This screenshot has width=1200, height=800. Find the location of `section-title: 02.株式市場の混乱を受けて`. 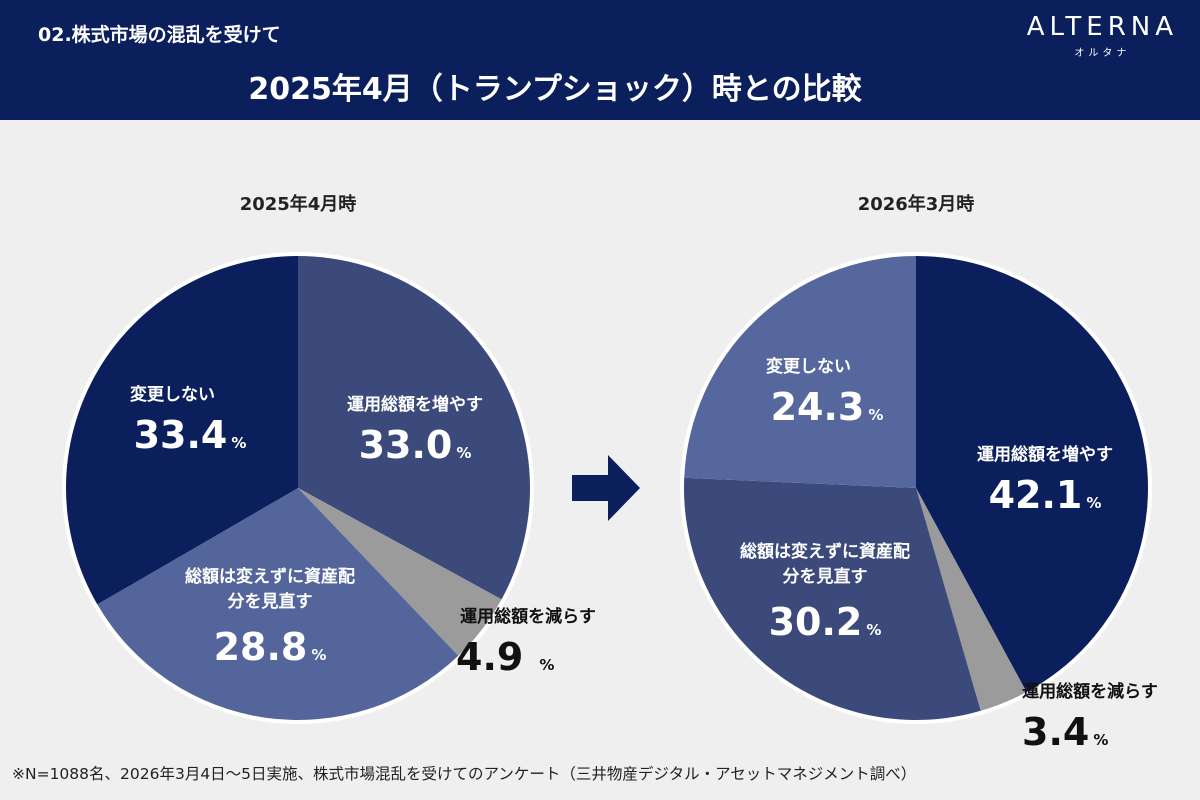

section-title: 02.株式市場の混乱を受けて is located at coordinates (159, 35).